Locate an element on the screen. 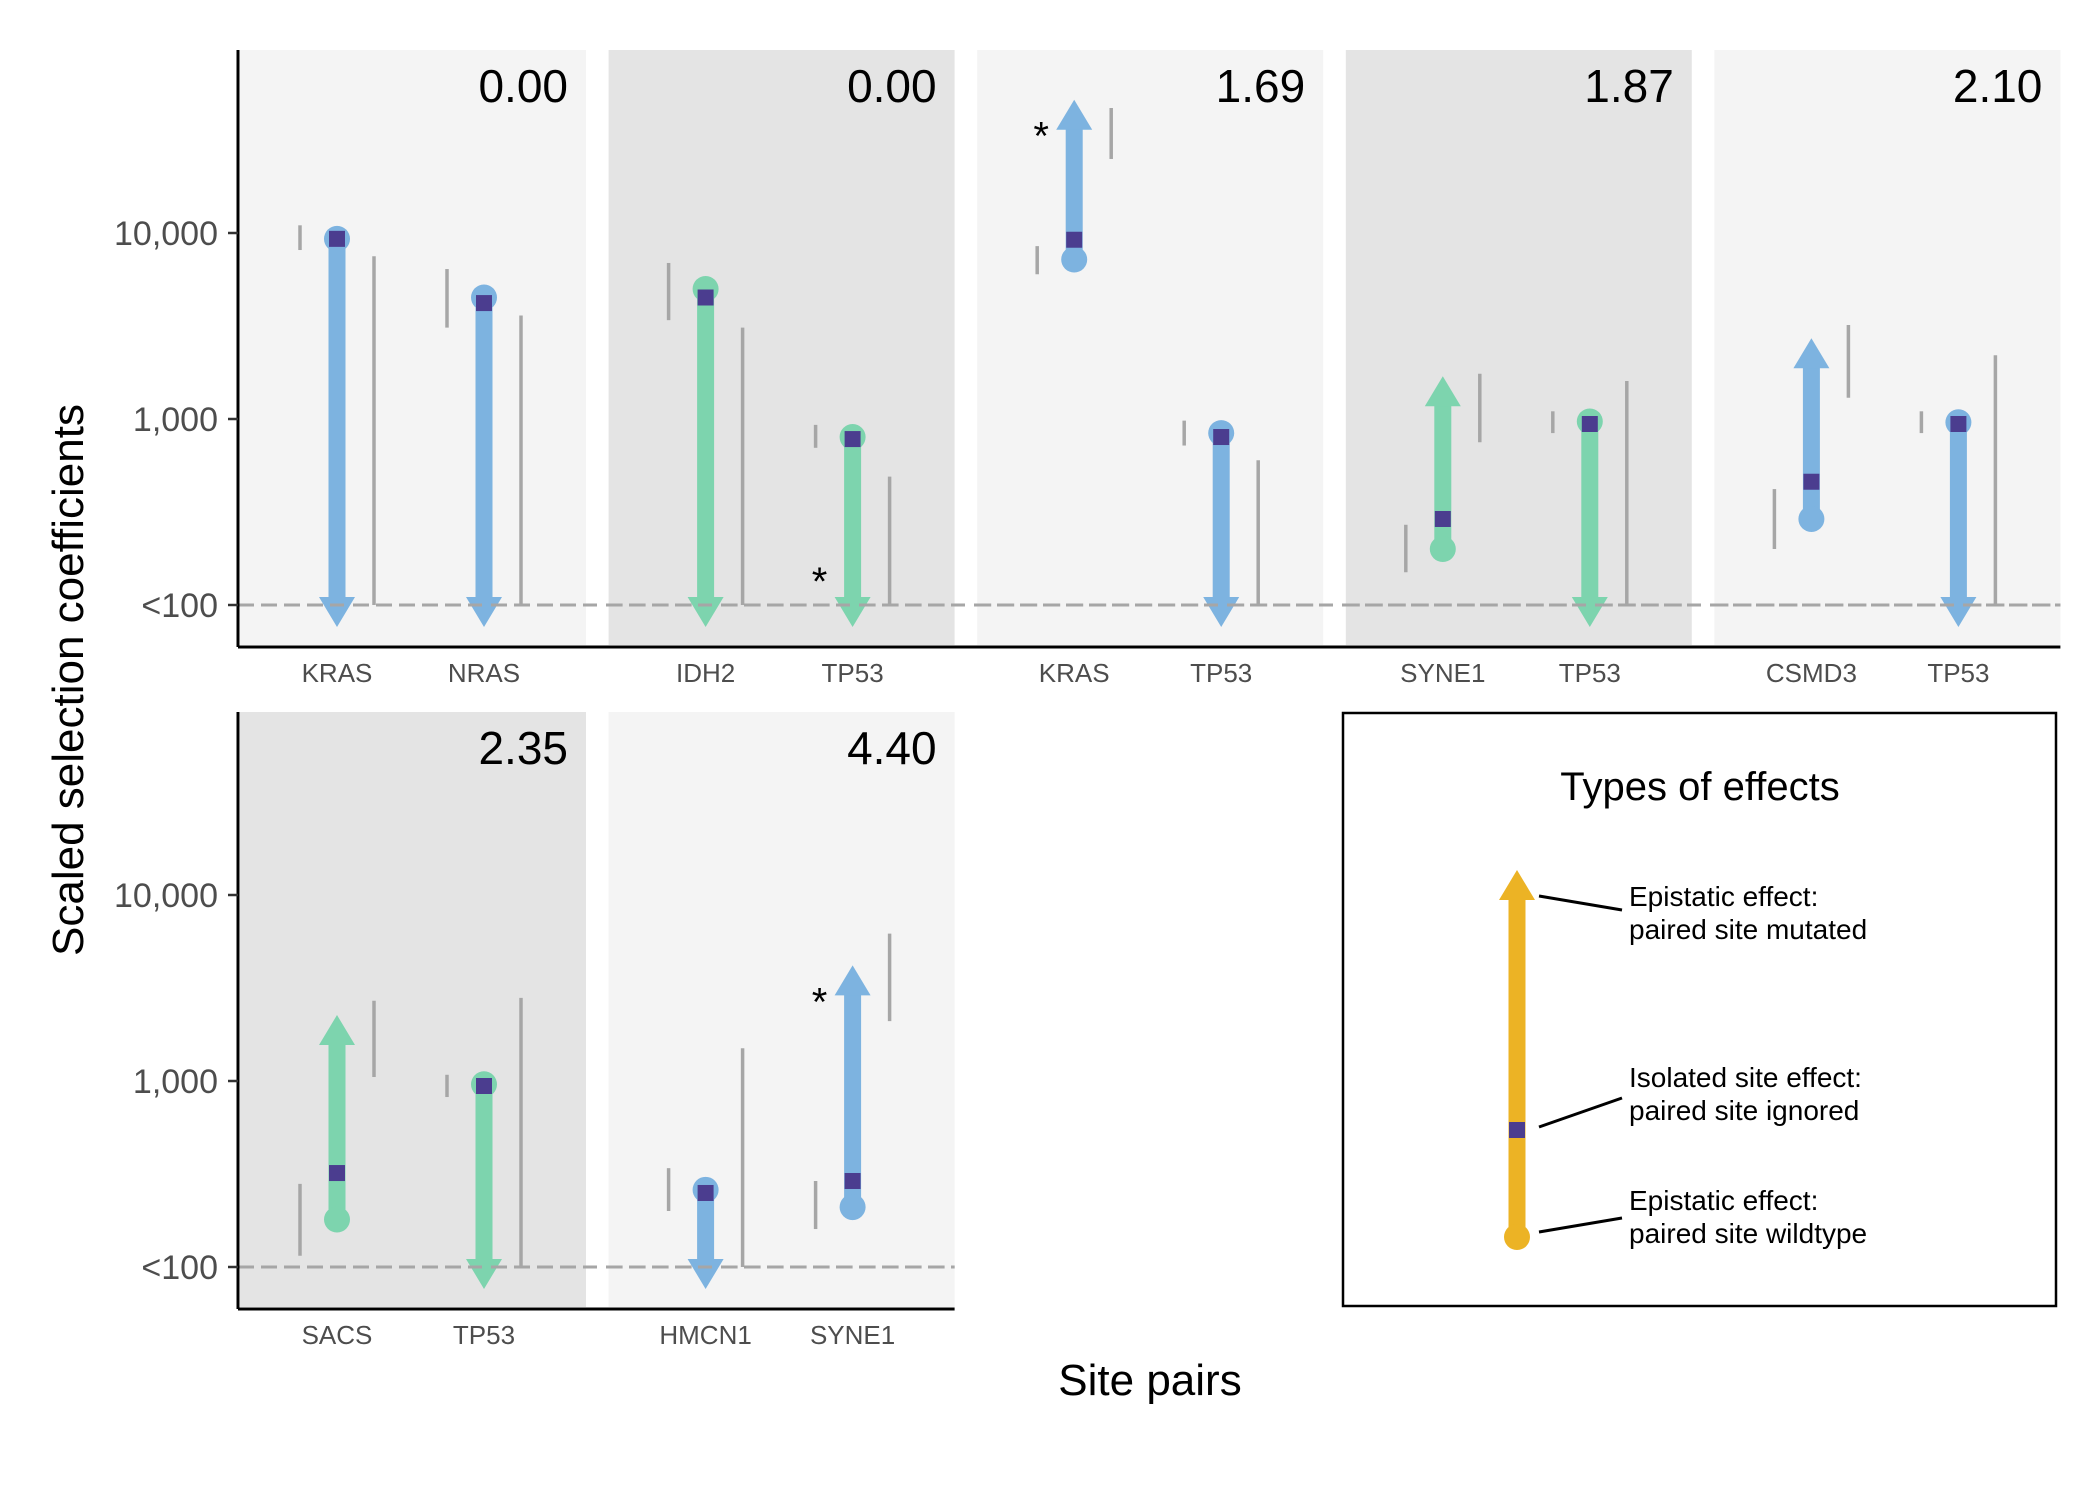 Image resolution: width=2100 pixels, height=1500 pixels. site-hmcn1: HMCN1 is located at coordinates (705, 1199).